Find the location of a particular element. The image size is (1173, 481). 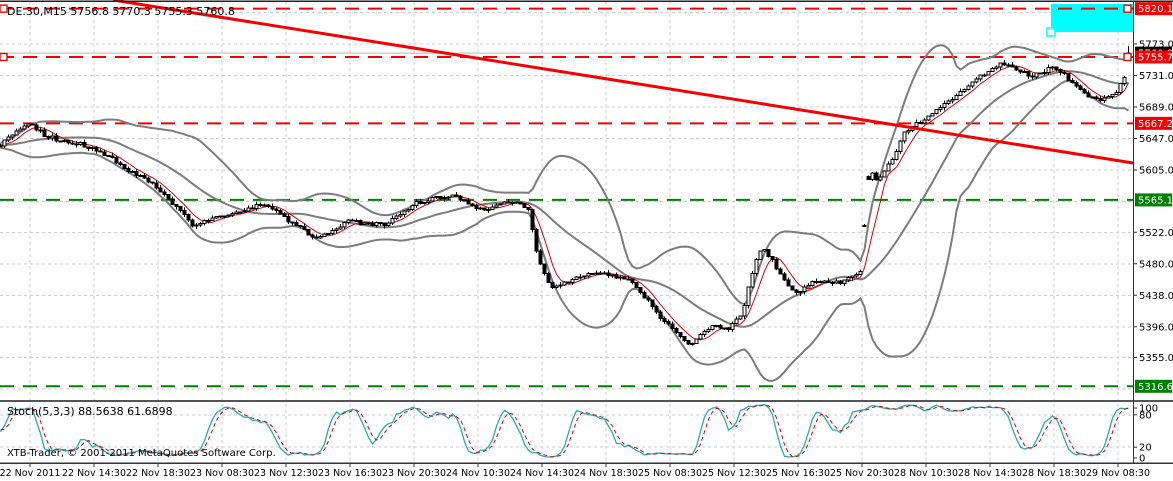

stoch-tick-label: 80 is located at coordinates (1145, 415).